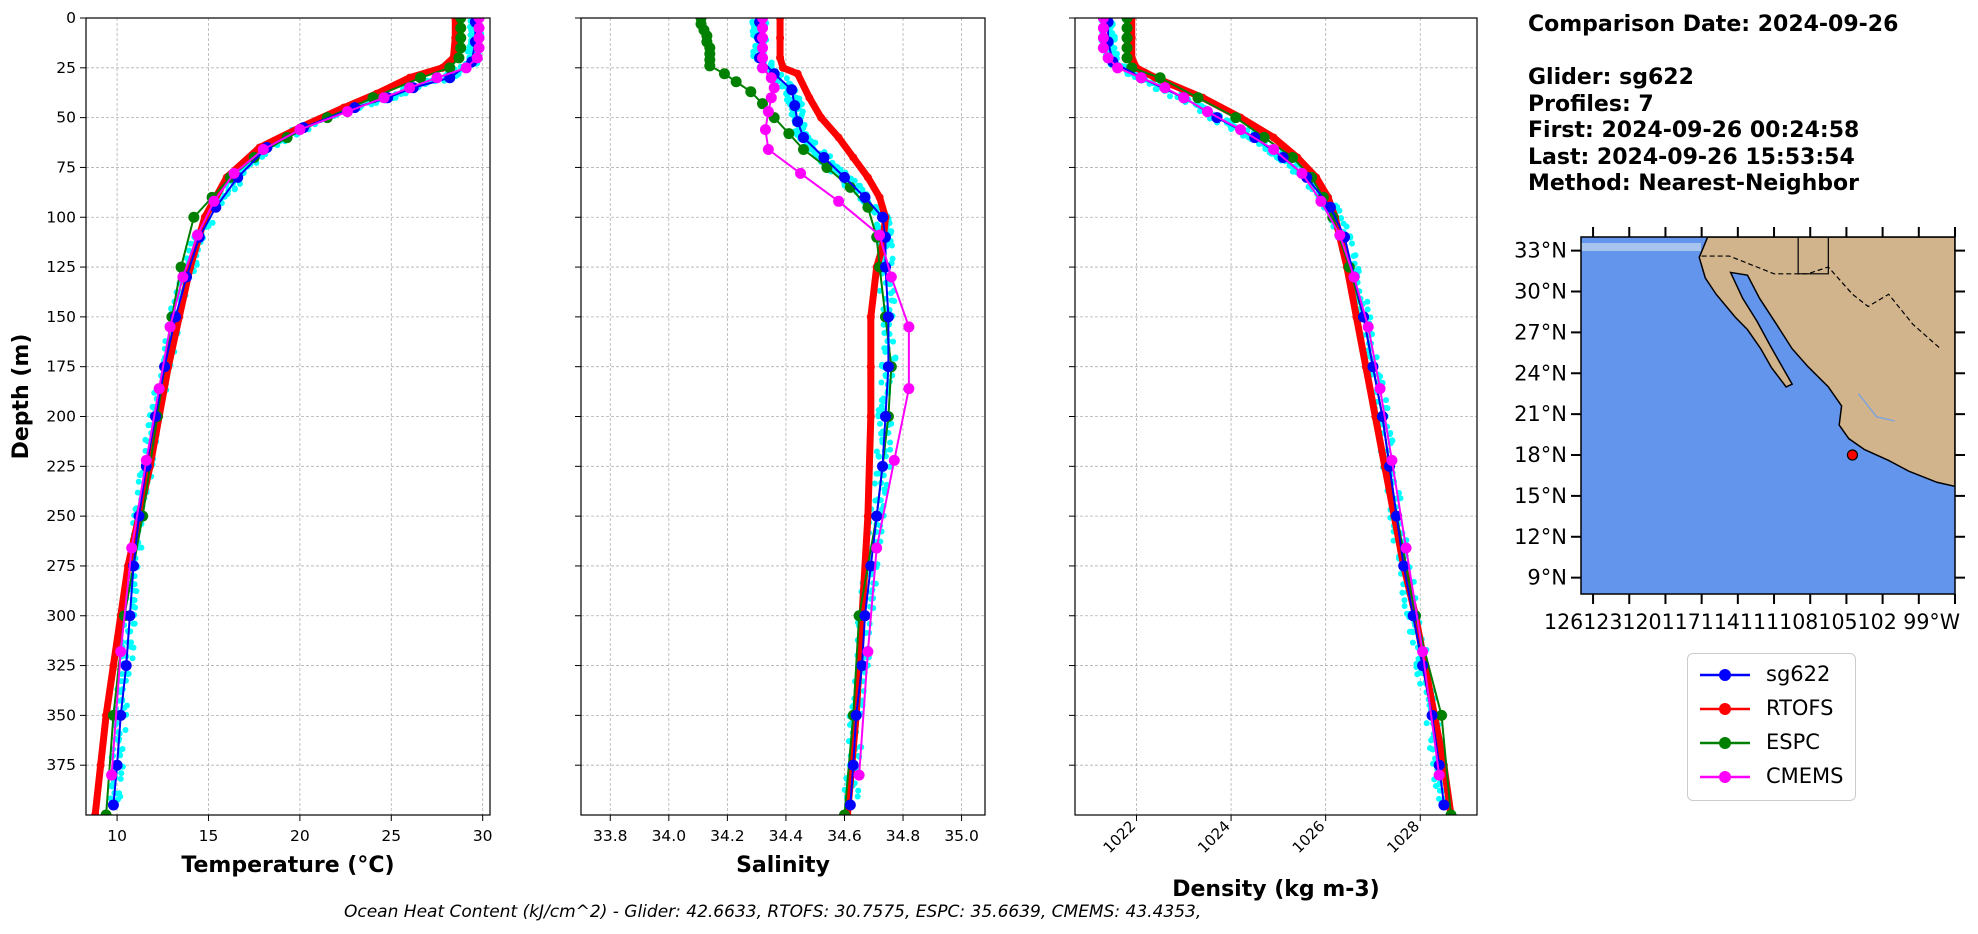 The image size is (1978, 934). Describe the element at coordinates (61, 666) in the screenshot. I see `y-tick-label: 325` at that location.